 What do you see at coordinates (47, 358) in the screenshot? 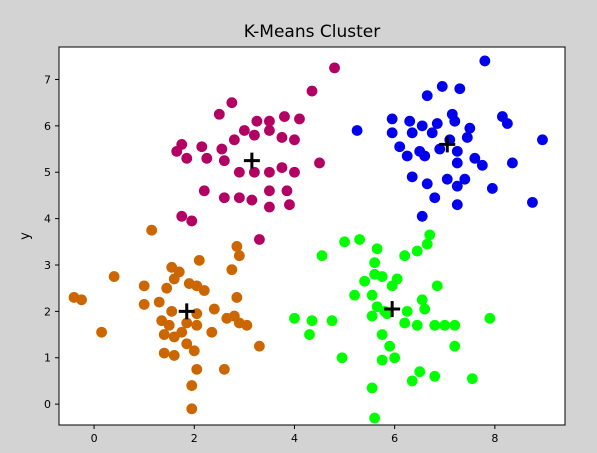
I see `y-tick-label: 1` at bounding box center [47, 358].